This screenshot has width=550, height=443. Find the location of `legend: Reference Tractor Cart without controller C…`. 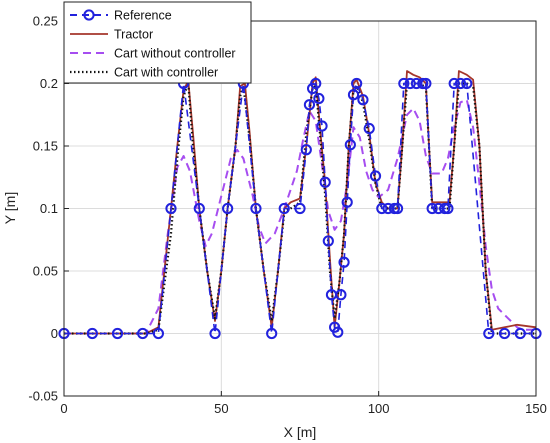

legend: Reference Tractor Cart without controller C… is located at coordinates (157, 42).